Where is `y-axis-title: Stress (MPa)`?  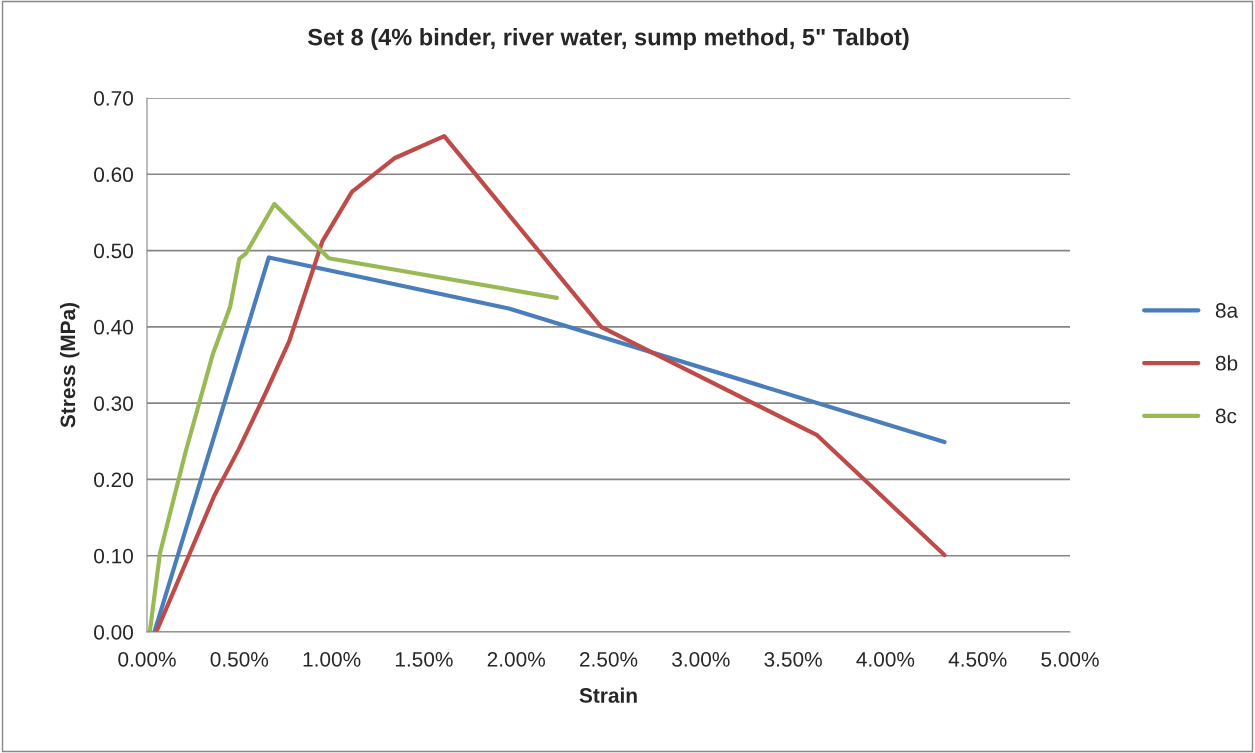 y-axis-title: Stress (MPa) is located at coordinates (69, 365).